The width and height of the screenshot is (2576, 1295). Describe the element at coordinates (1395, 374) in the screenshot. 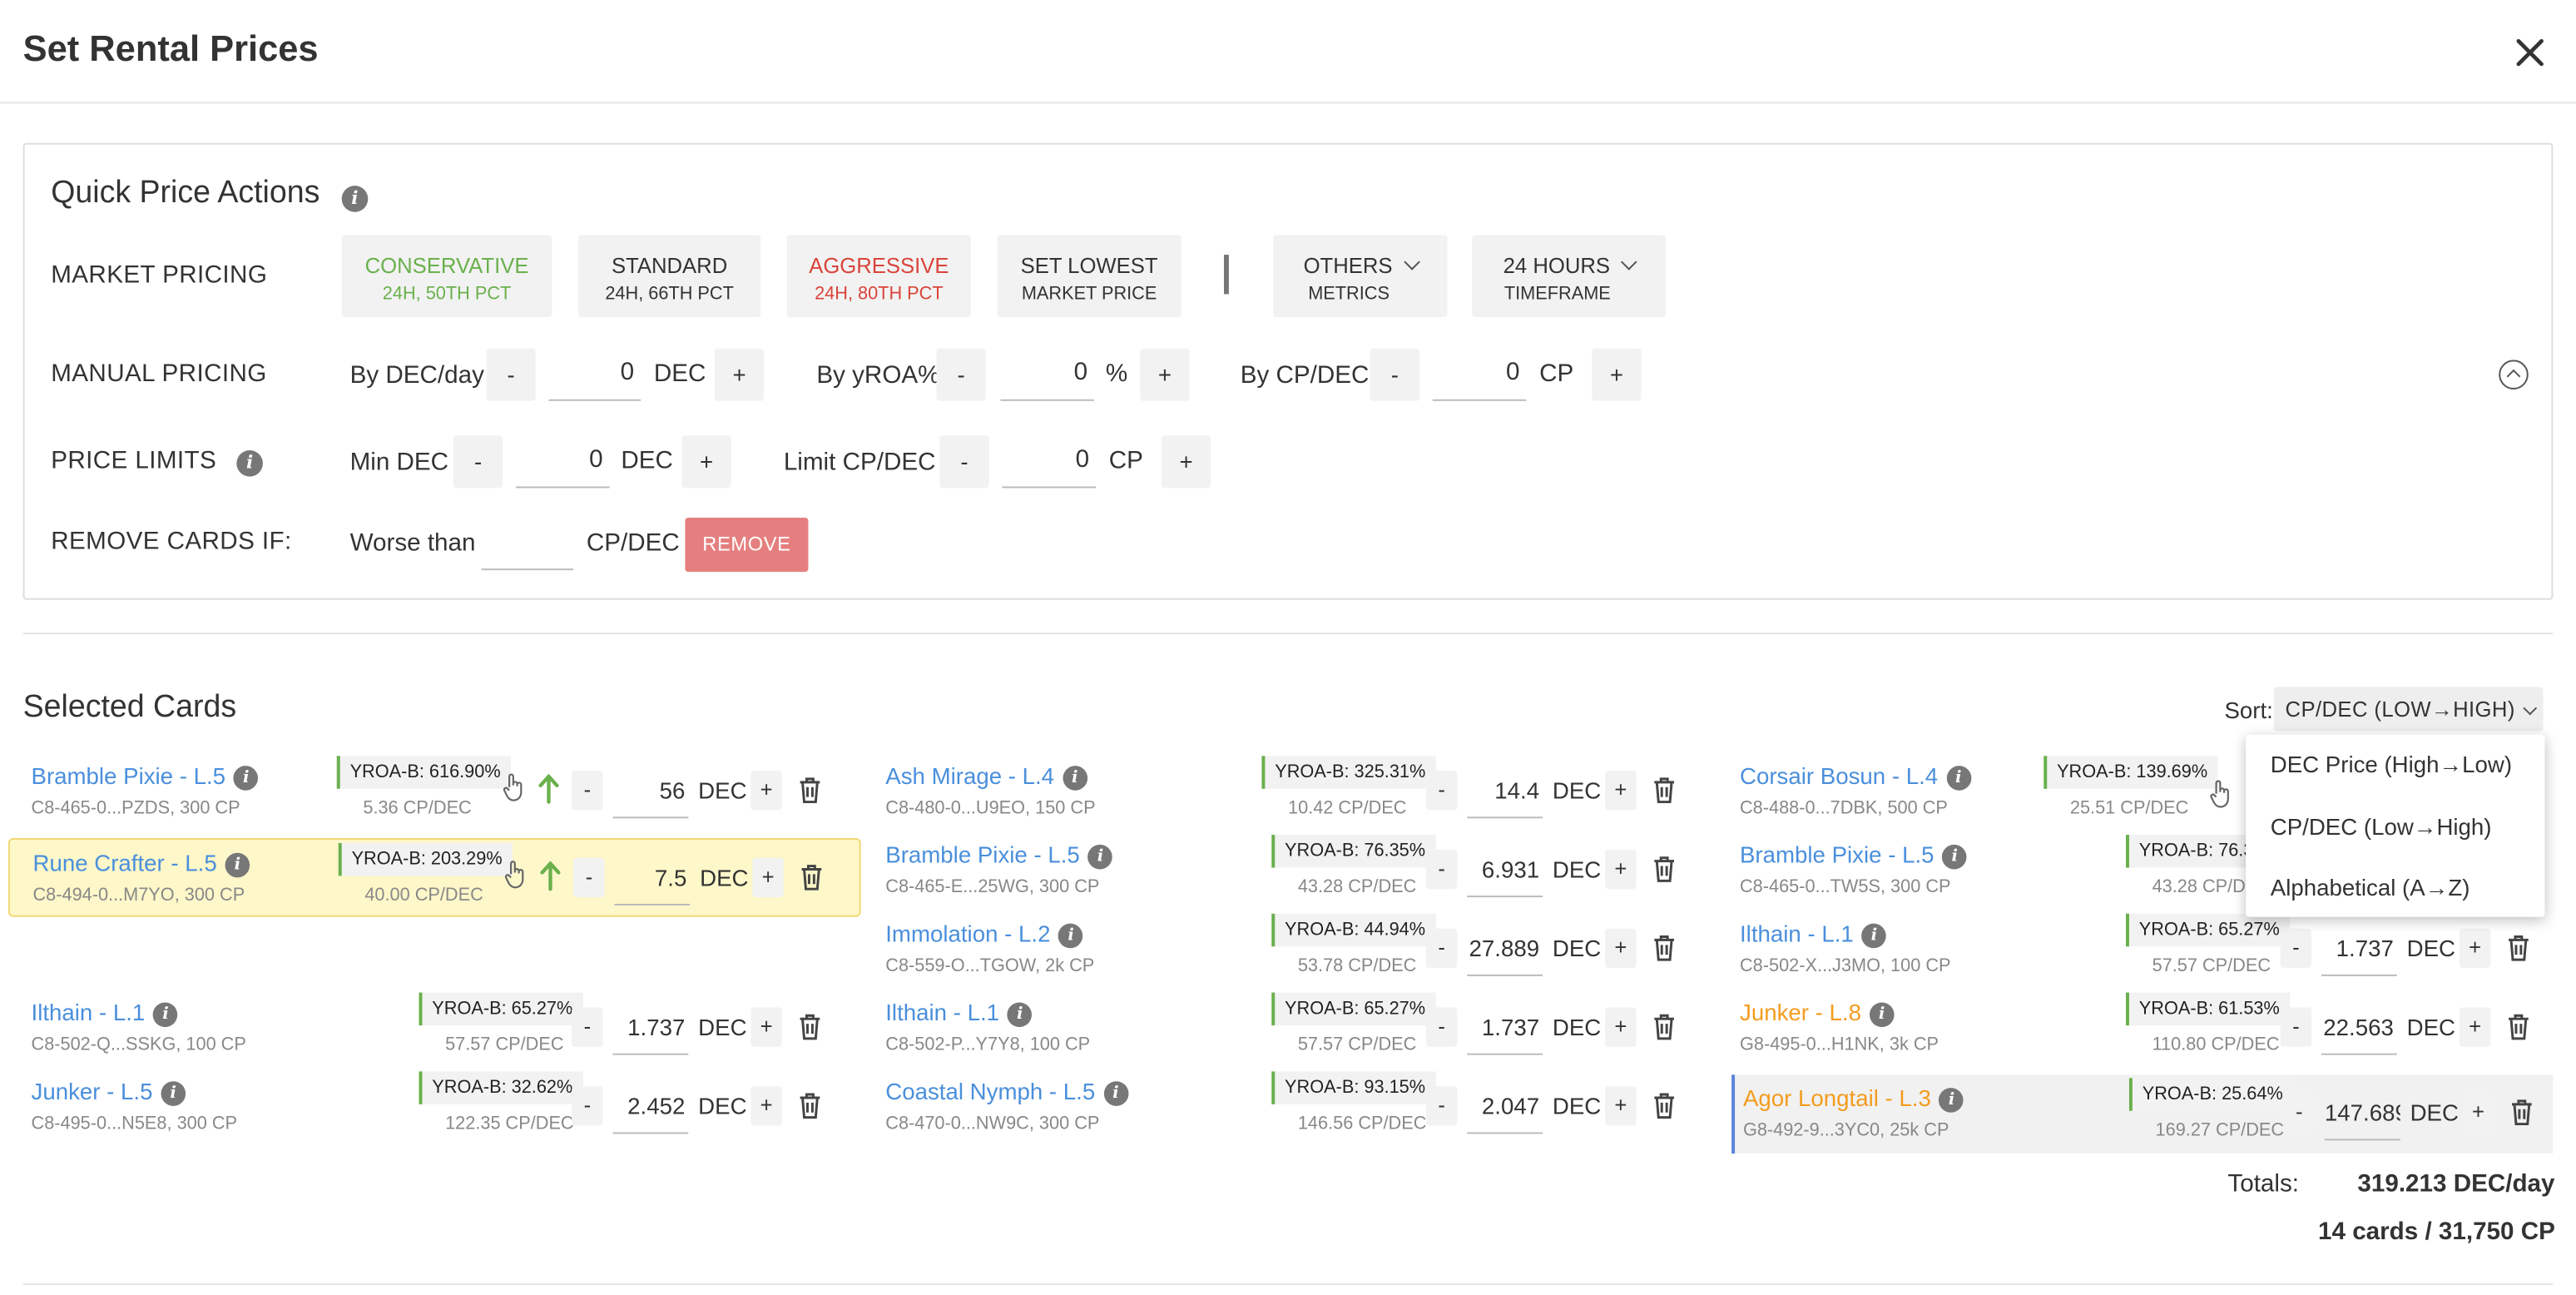

I see `cp-dec-minus-button: -` at that location.